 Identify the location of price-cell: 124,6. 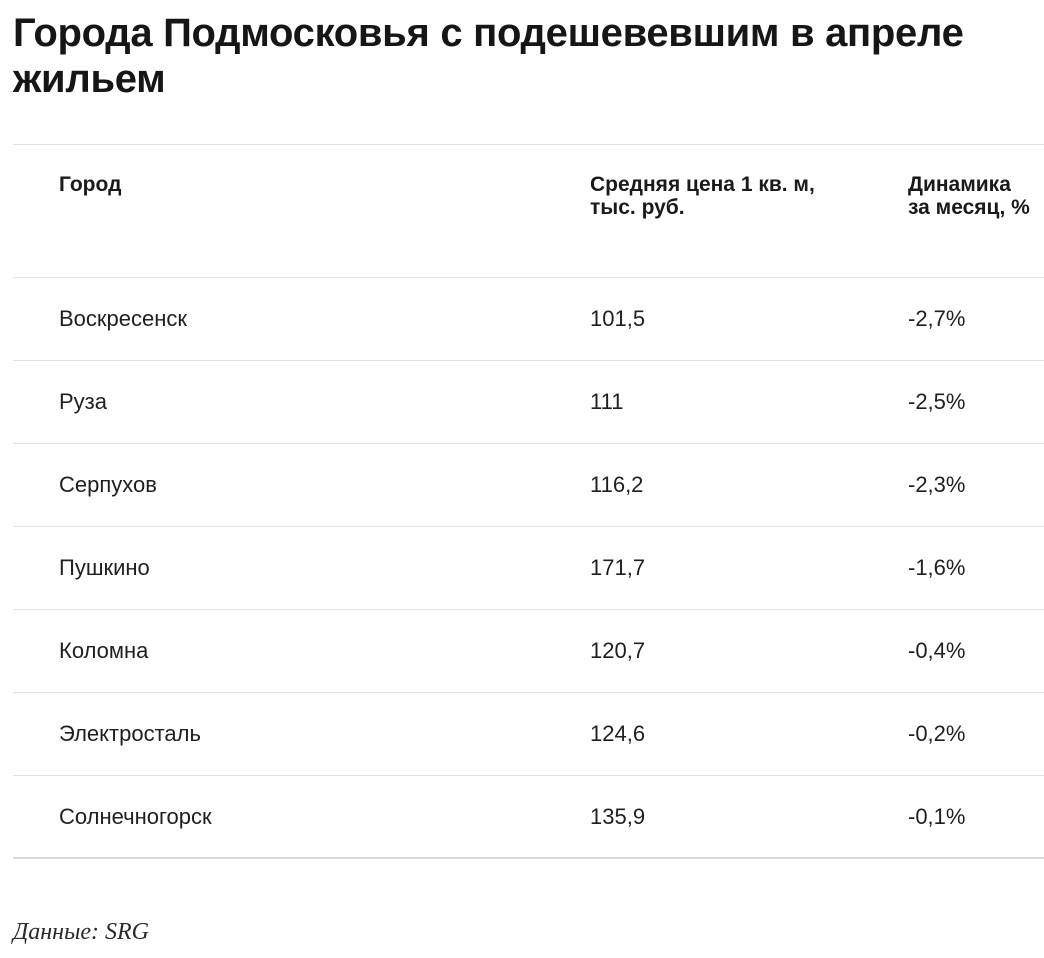
(618, 733).